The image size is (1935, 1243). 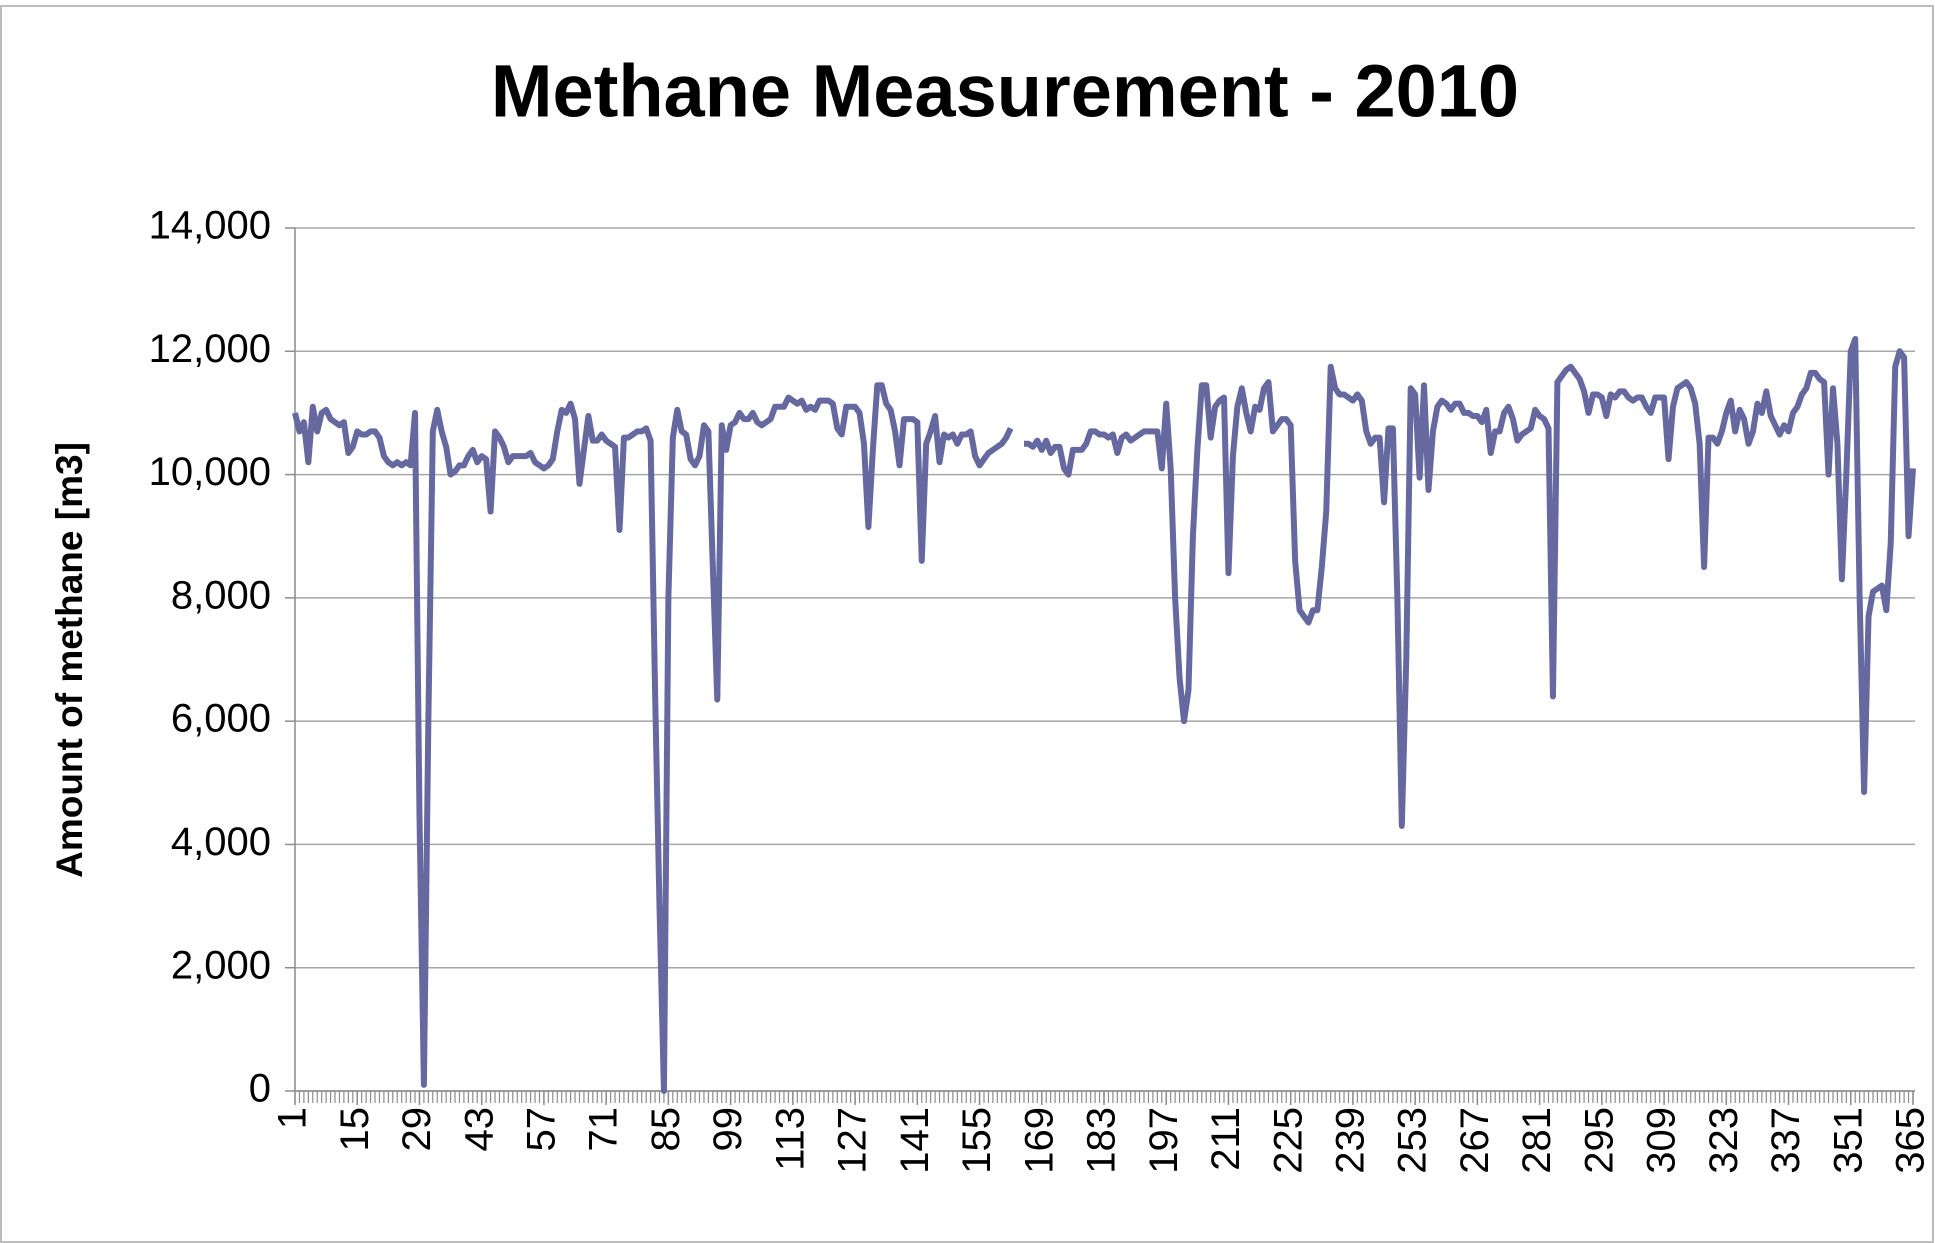 I want to click on y-tick-label: 14,000, so click(x=210, y=226).